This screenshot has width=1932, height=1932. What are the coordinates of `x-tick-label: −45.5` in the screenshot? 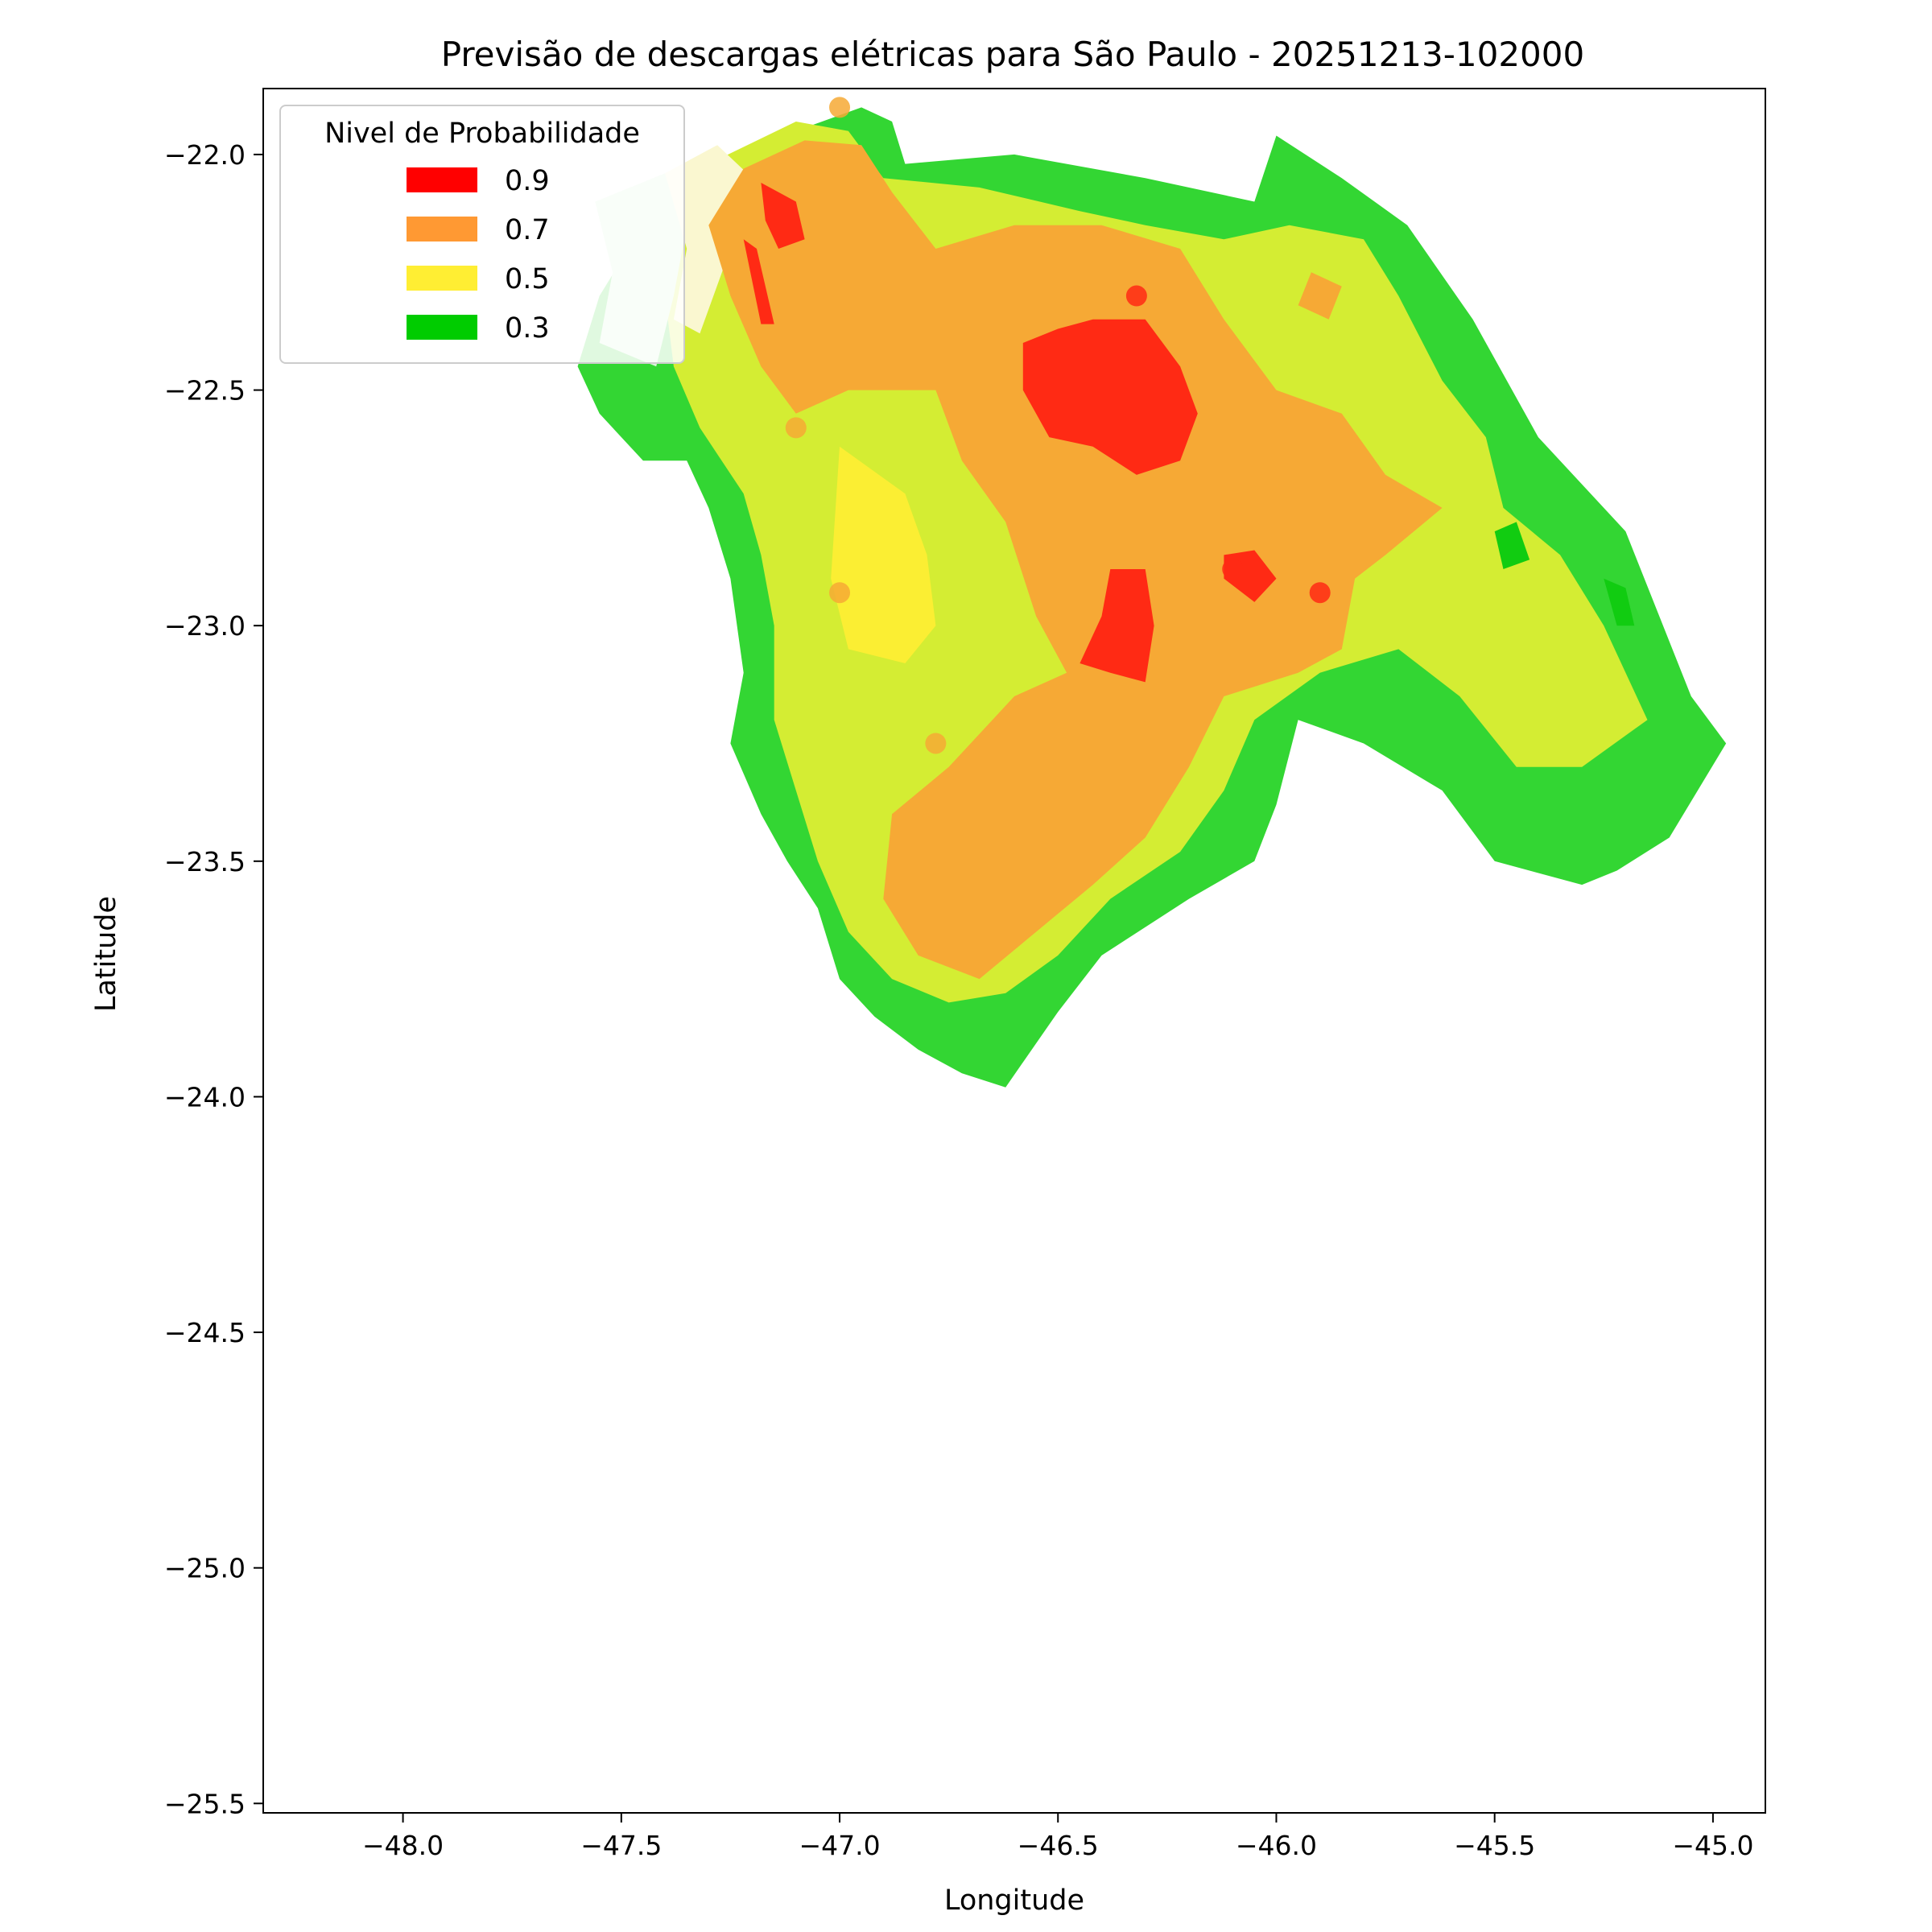 It's located at (1494, 1846).